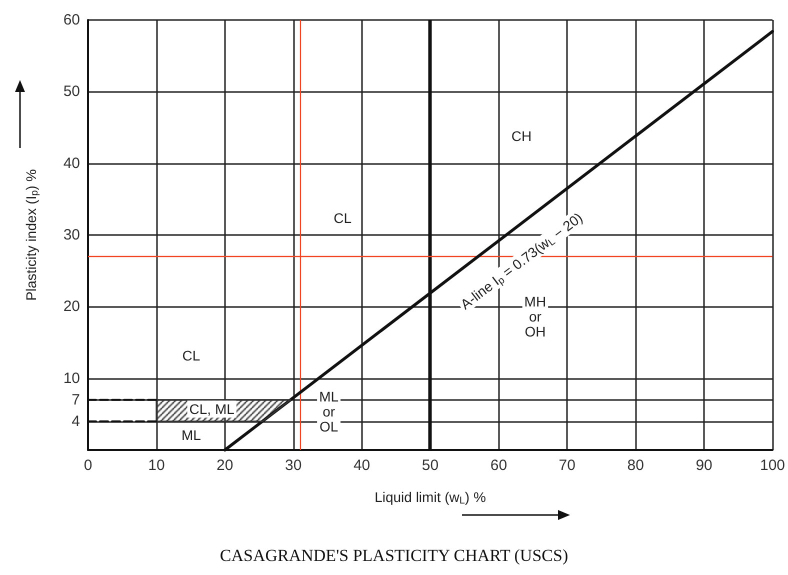 The width and height of the screenshot is (788, 575). Describe the element at coordinates (225, 465) in the screenshot. I see `x-tick-label: 20` at that location.